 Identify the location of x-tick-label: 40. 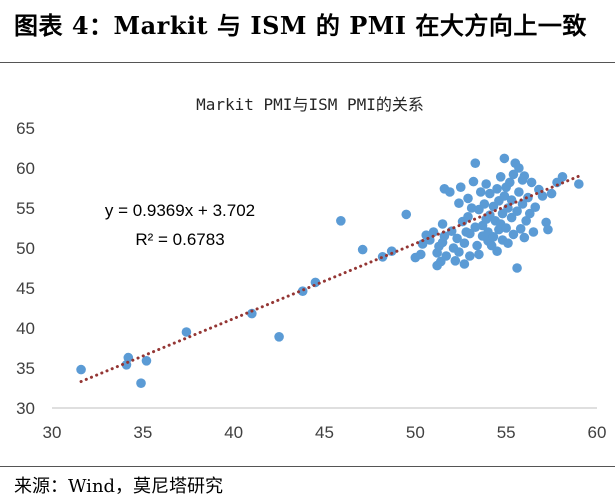
(233, 432).